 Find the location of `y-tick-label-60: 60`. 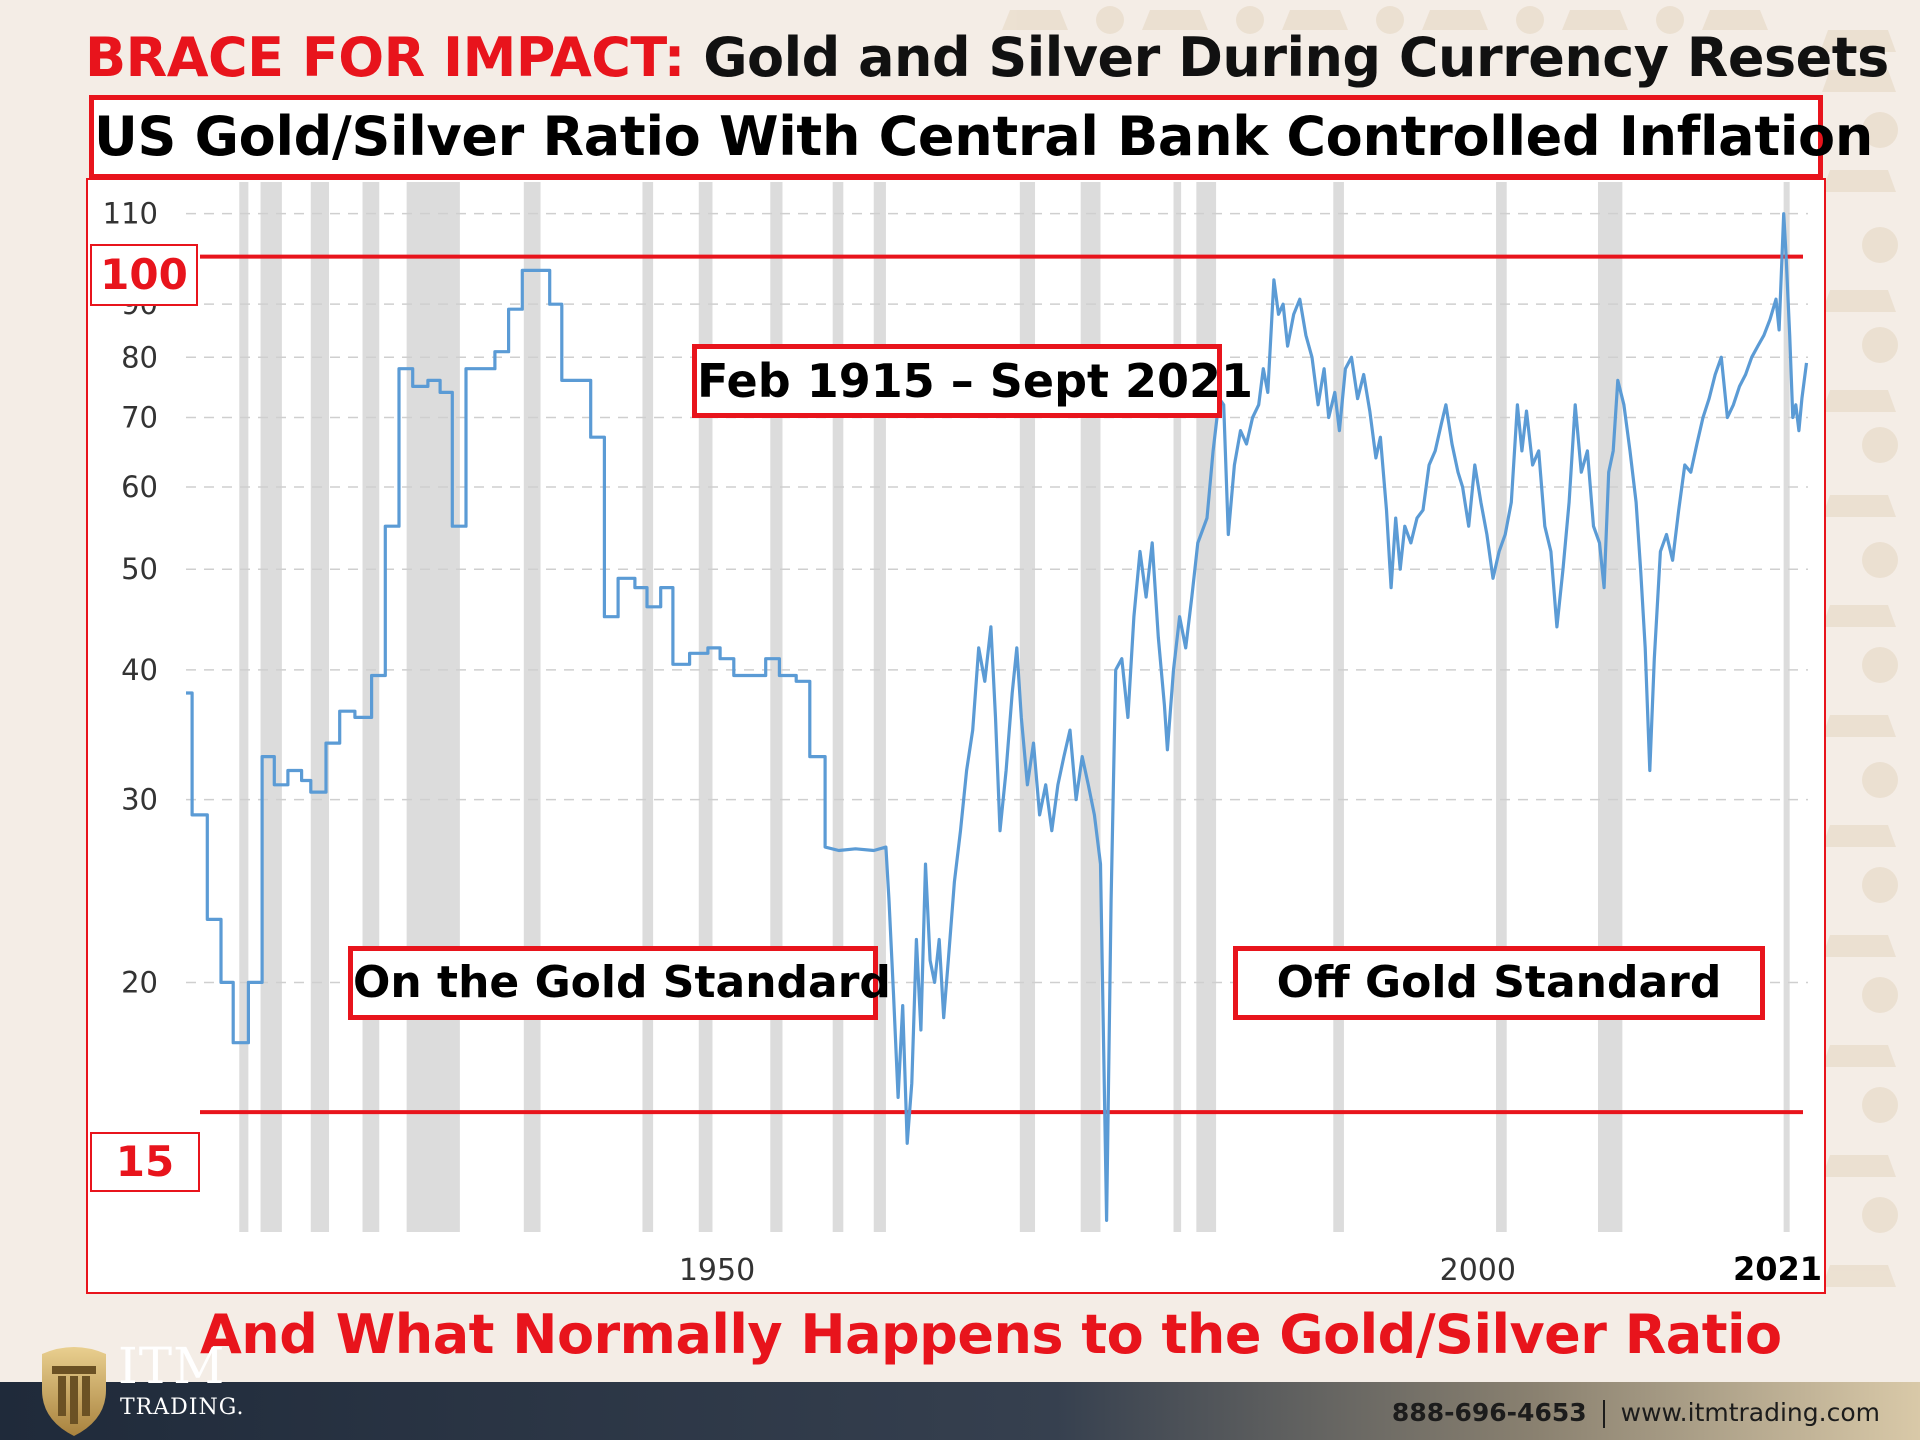

y-tick-label-60: 60 is located at coordinates (139, 487).